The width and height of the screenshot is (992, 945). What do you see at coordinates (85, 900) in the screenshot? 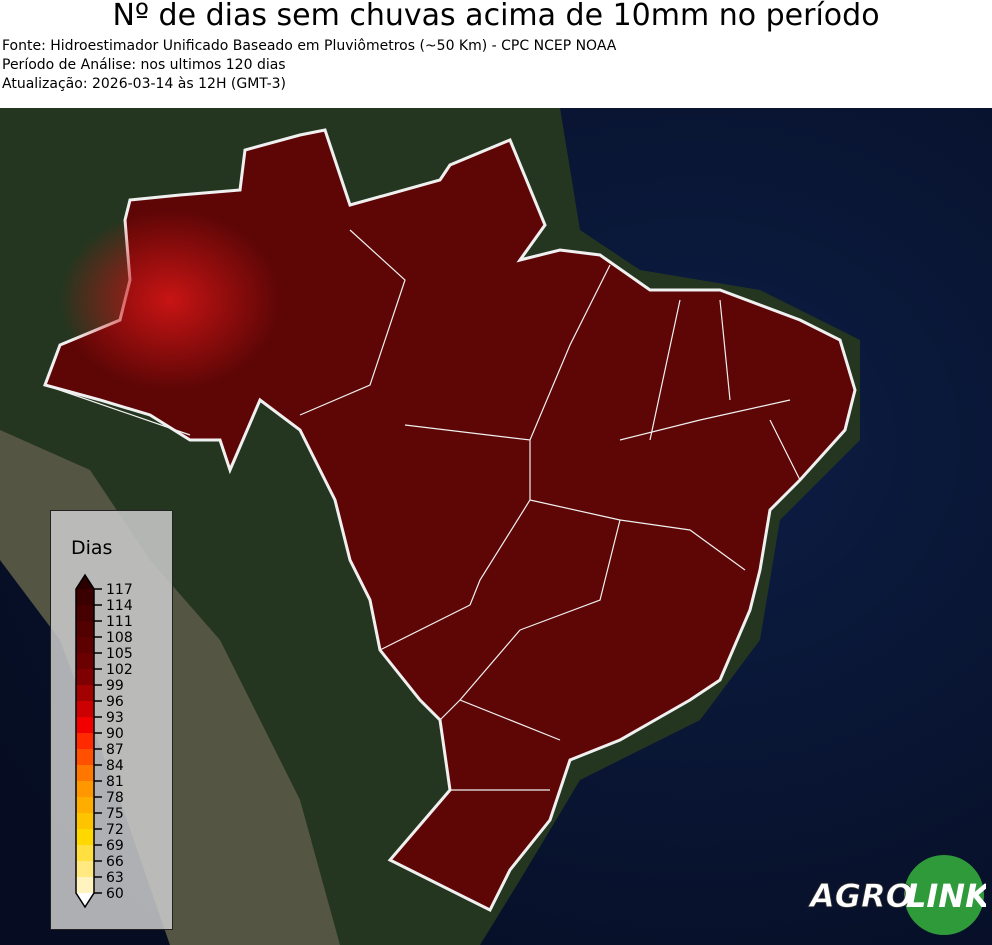
I see `colorbar-extend-bottom` at bounding box center [85, 900].